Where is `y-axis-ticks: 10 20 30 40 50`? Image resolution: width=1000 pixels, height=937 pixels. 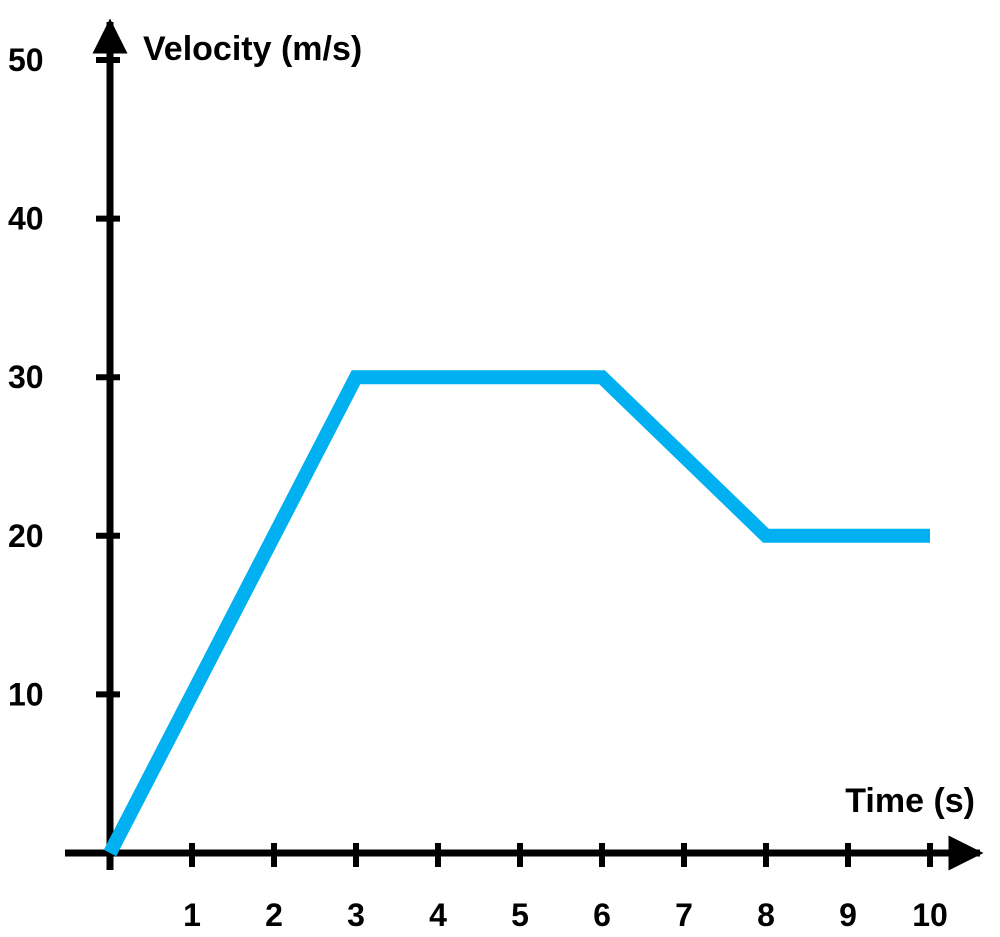 y-axis-ticks: 10 20 30 40 50 is located at coordinates (64, 377).